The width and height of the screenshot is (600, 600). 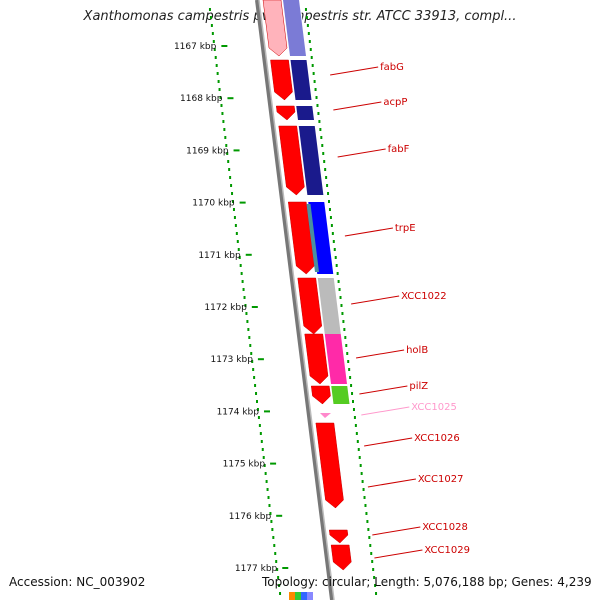 I want to click on kbp-label: 1174 kbp, so click(x=238, y=412).